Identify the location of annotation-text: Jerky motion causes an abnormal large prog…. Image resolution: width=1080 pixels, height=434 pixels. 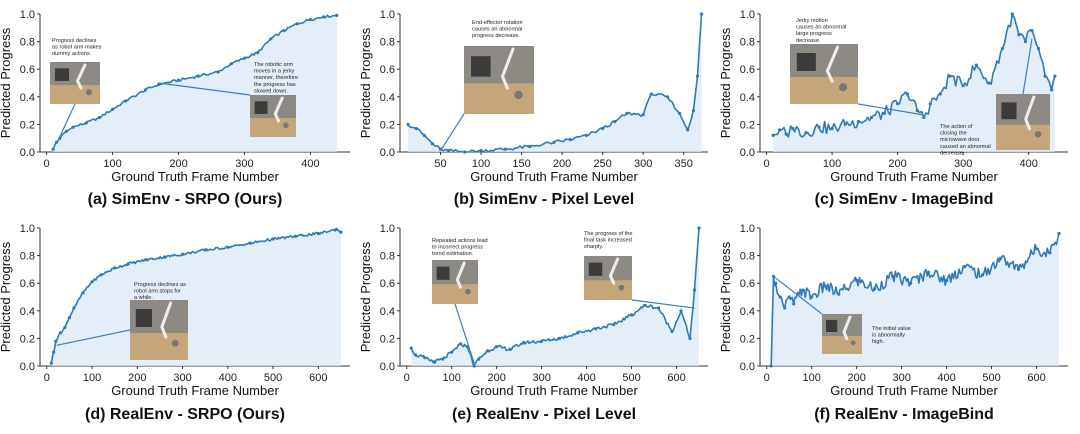
(821, 31).